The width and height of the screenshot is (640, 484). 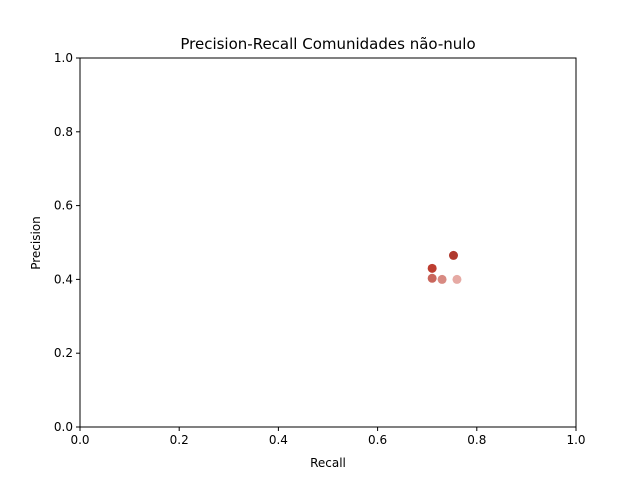 I want to click on y-tick-label: 0.4, so click(x=63, y=279).